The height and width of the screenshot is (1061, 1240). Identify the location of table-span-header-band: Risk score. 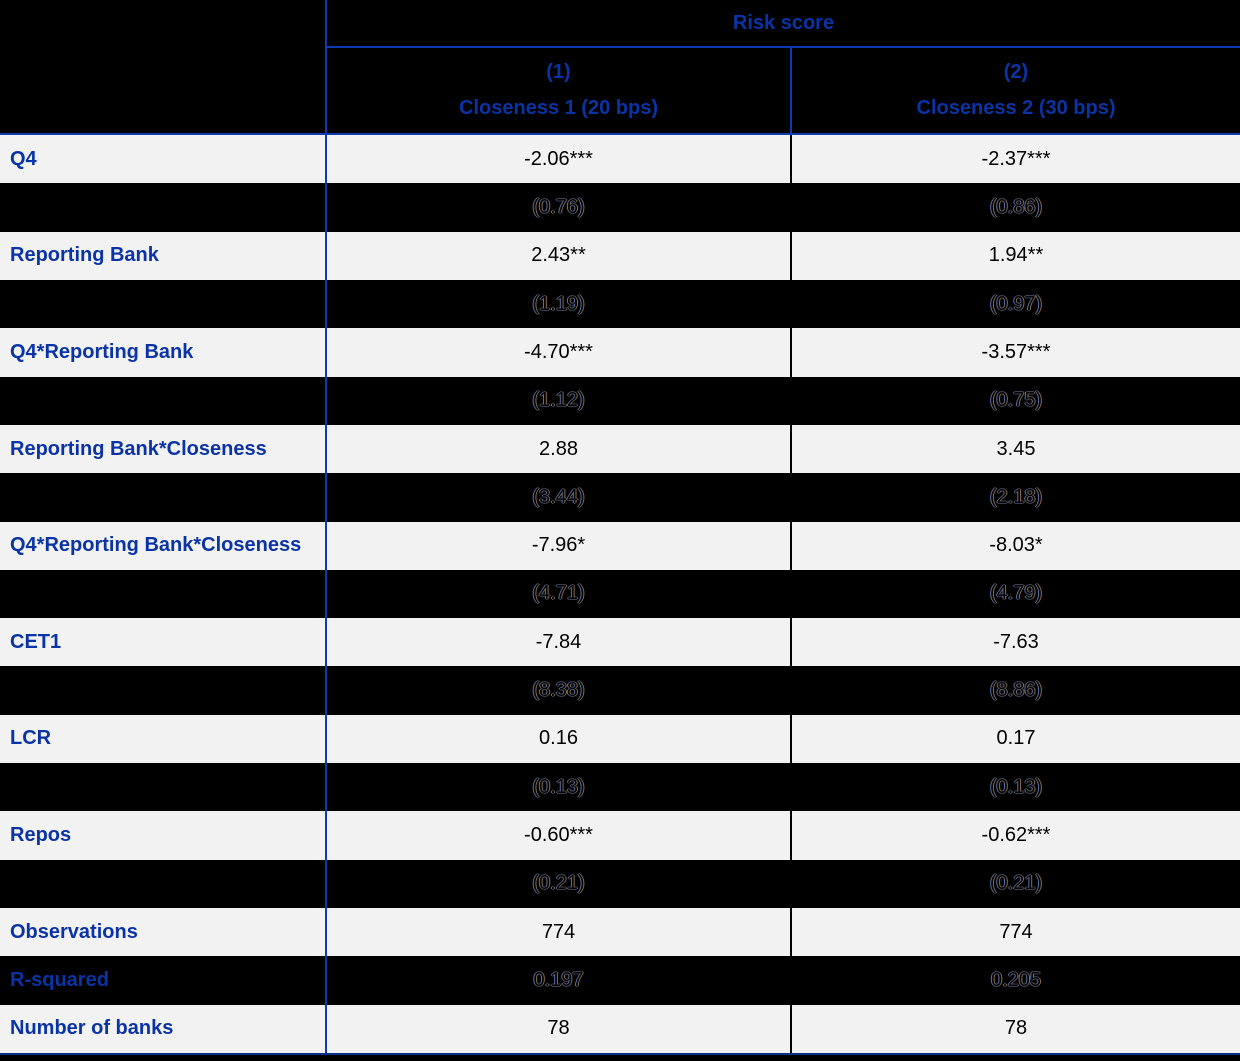
(620, 24).